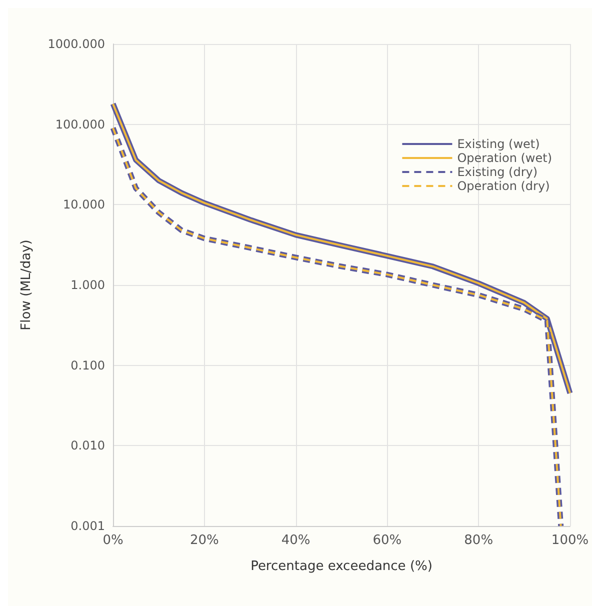 The image size is (600, 614). What do you see at coordinates (87, 285) in the screenshot?
I see `y-tick-label: 1.000` at bounding box center [87, 285].